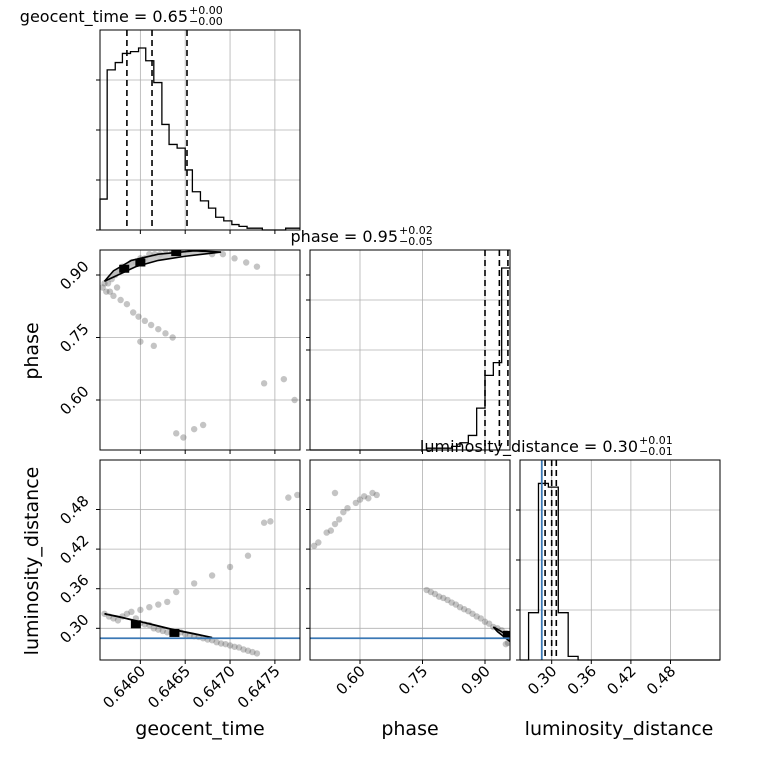 The height and width of the screenshot is (760, 760). What do you see at coordinates (104, 17) in the screenshot?
I see `title-text-geocent-time: geocent_time = 0.65` at bounding box center [104, 17].